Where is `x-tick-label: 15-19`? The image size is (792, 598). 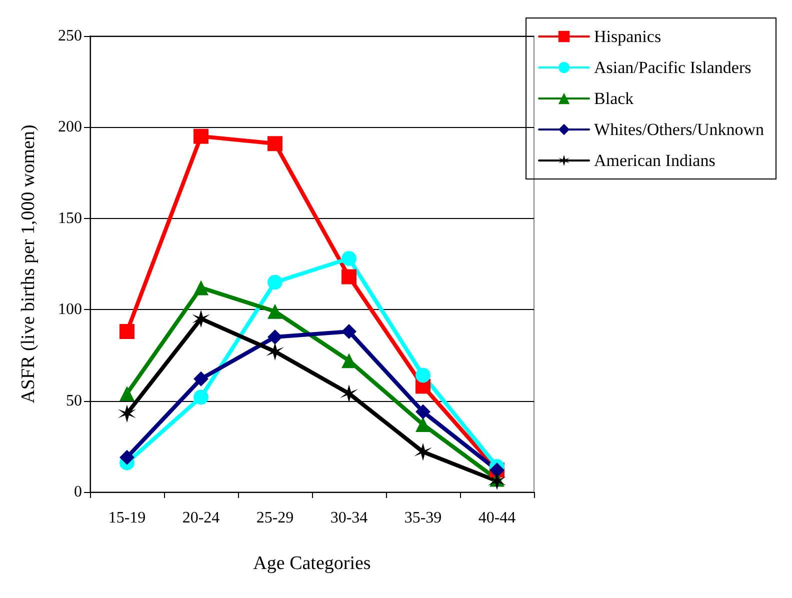 x-tick-label: 15-19 is located at coordinates (127, 518).